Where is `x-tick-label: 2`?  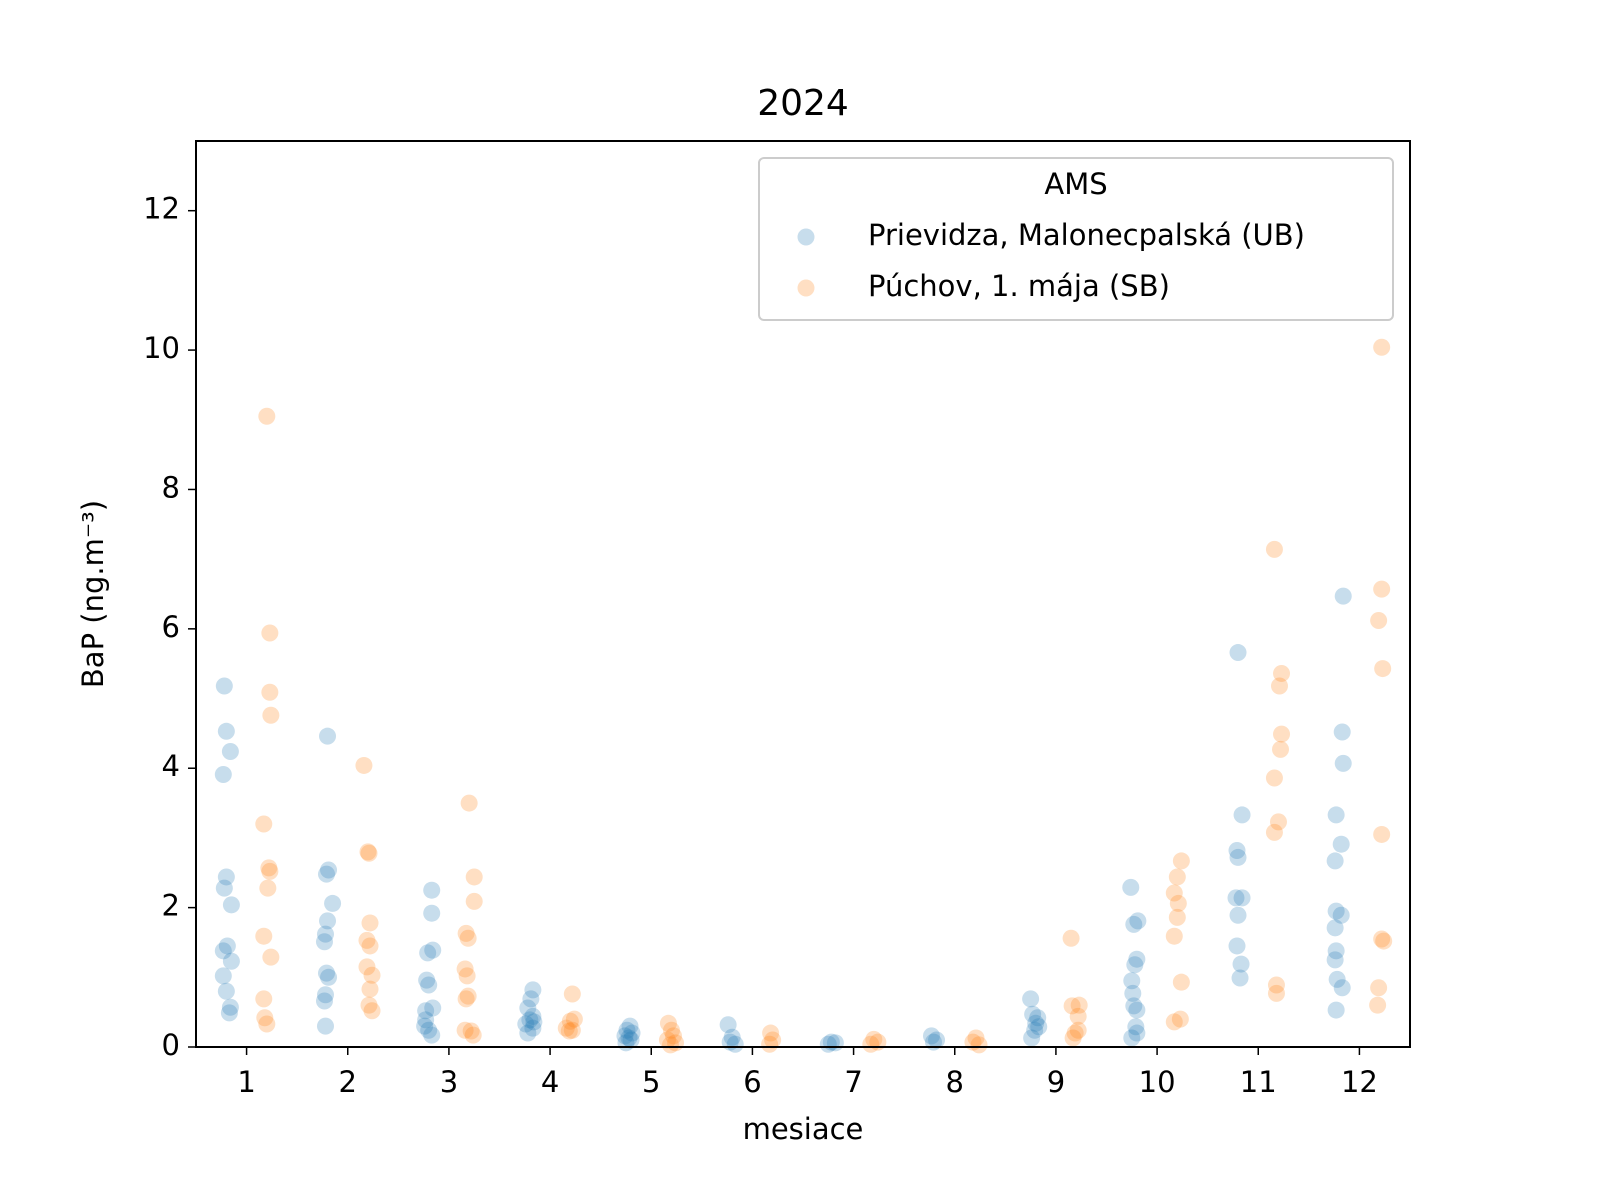 x-tick-label: 2 is located at coordinates (348, 1082).